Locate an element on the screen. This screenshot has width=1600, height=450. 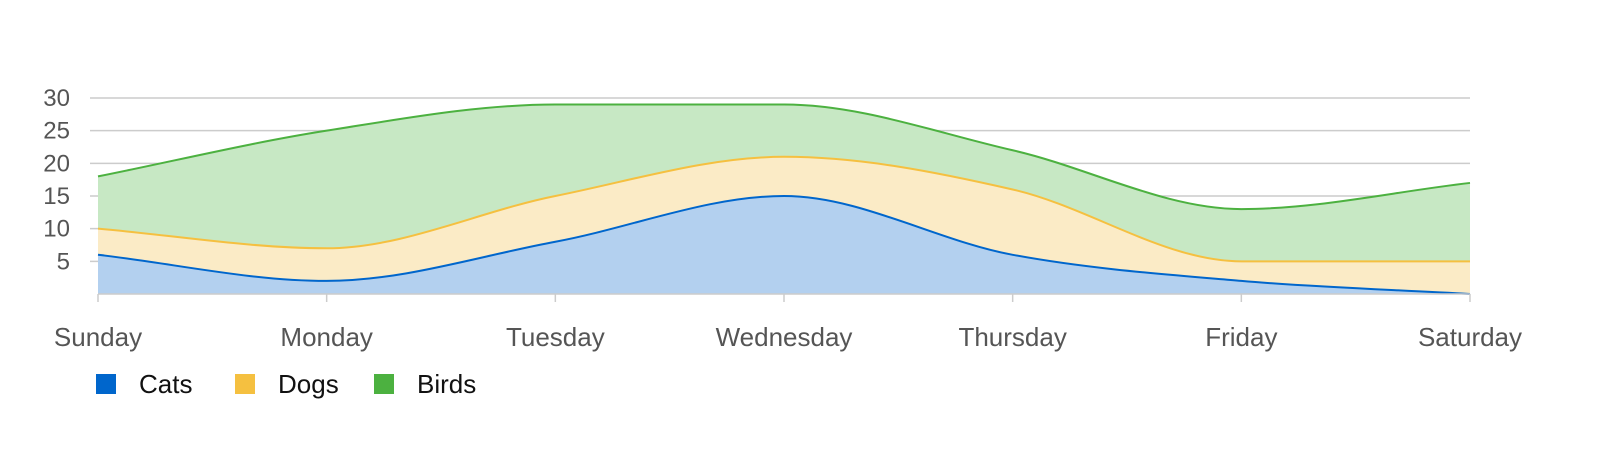
x-tick-label: Saturday is located at coordinates (1470, 337).